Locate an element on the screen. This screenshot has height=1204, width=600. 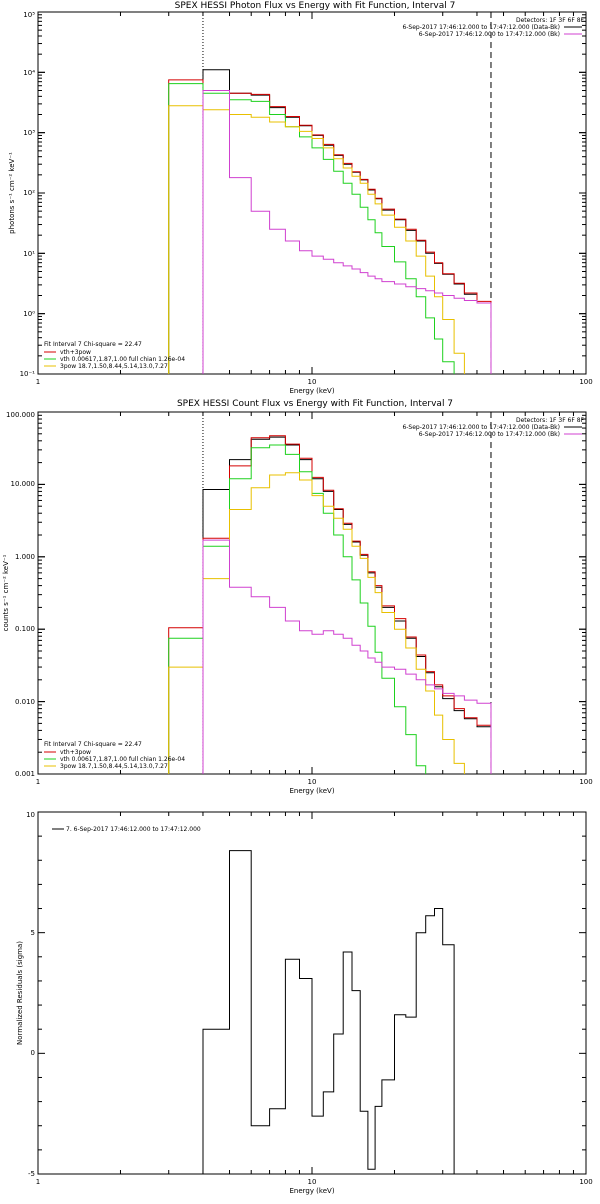
count-flux-series-2-line is located at coordinates (297, 609).